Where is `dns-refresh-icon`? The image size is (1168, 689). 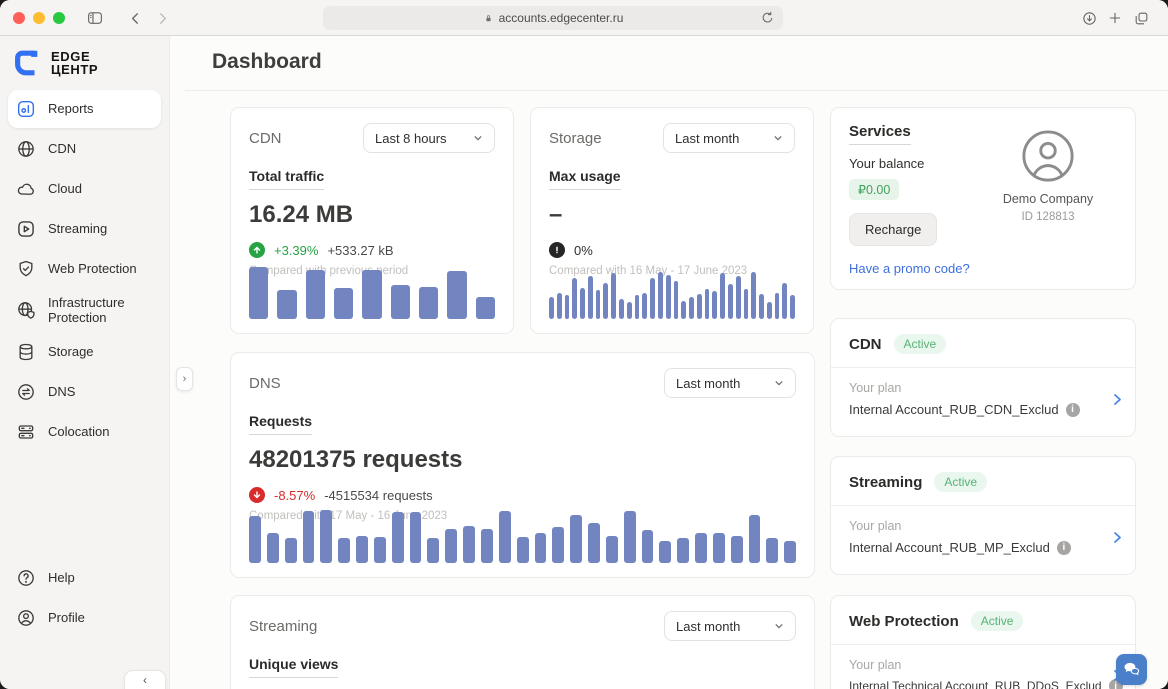
dns-refresh-icon is located at coordinates (26, 392).